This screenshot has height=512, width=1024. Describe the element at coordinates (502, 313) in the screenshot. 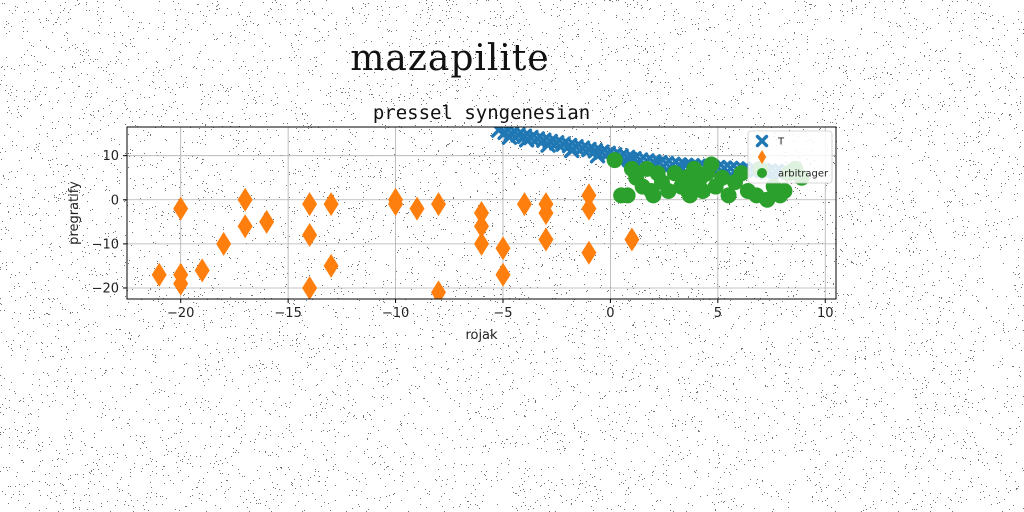

I see `x-tick-label: −5` at that location.